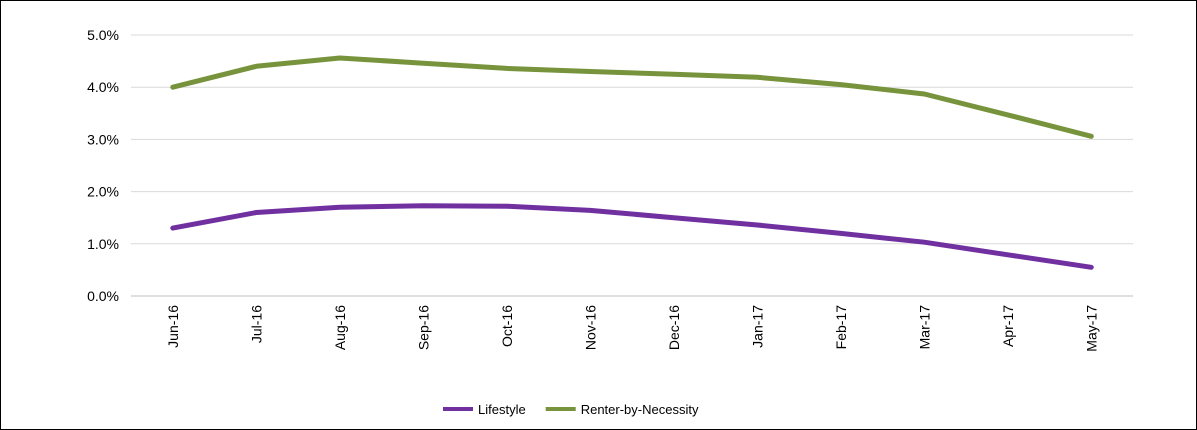  What do you see at coordinates (502, 409) in the screenshot?
I see `legend-label-lifestyle: Lifestyle` at bounding box center [502, 409].